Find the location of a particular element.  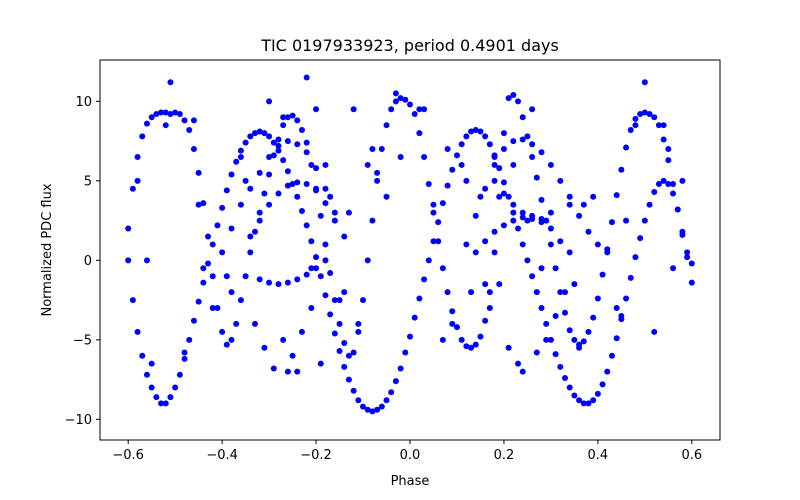

x-tick-label: 0.2 is located at coordinates (504, 455).